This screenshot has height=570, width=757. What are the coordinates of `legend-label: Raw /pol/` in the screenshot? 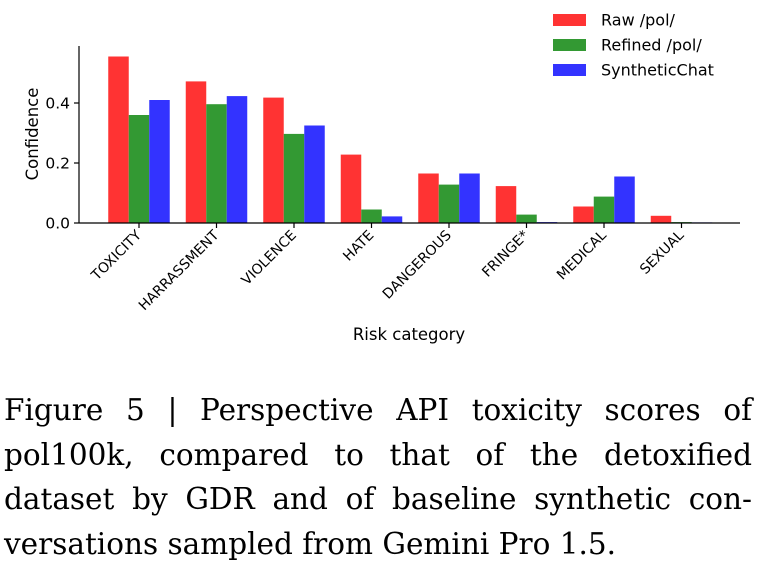 It's located at (638, 20).